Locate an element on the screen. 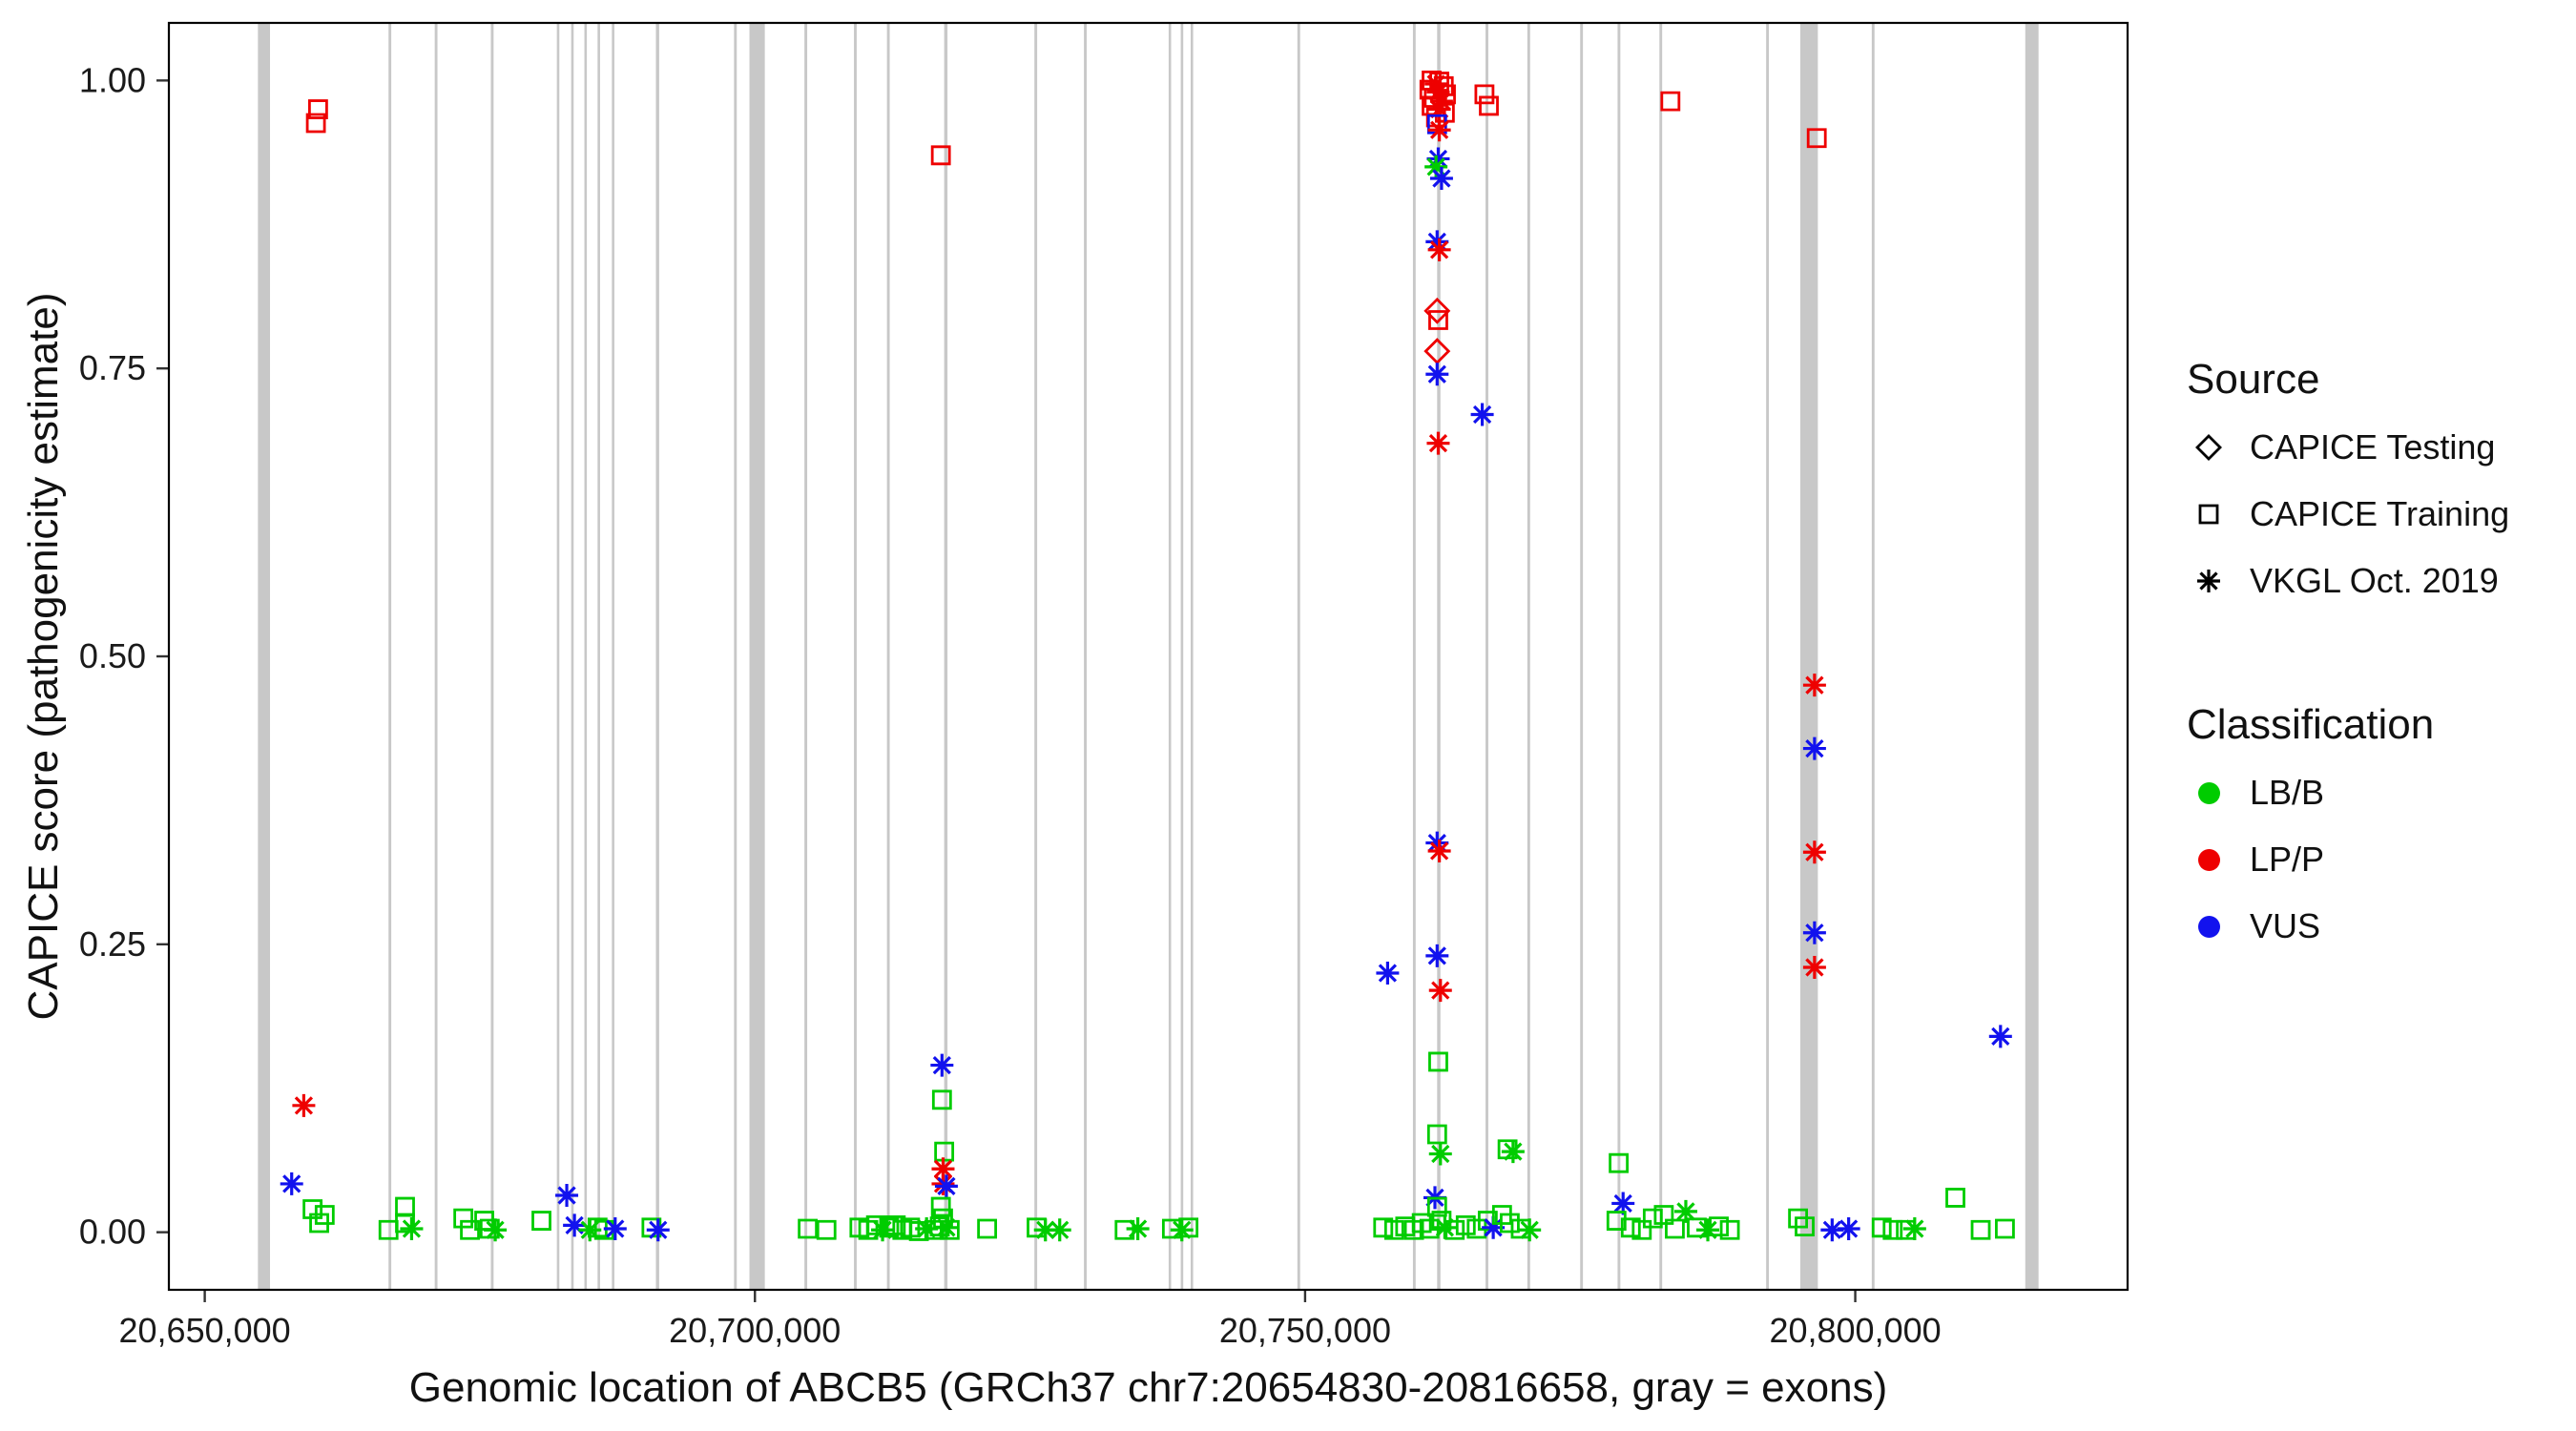 The width and height of the screenshot is (2576, 1431). legend-source-title: Source is located at coordinates (2253, 379).